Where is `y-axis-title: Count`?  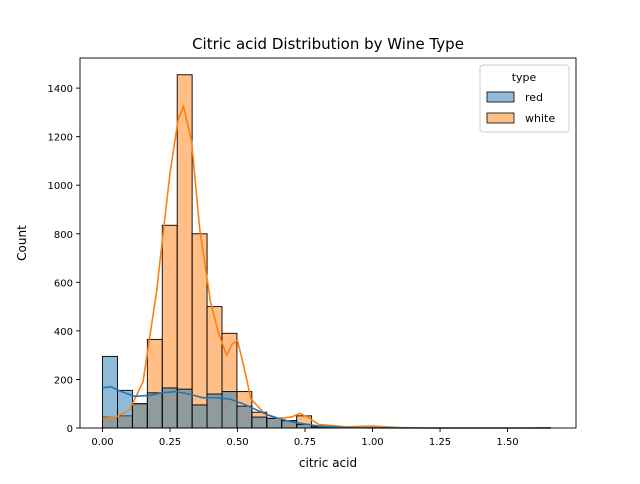
y-axis-title: Count is located at coordinates (22, 243).